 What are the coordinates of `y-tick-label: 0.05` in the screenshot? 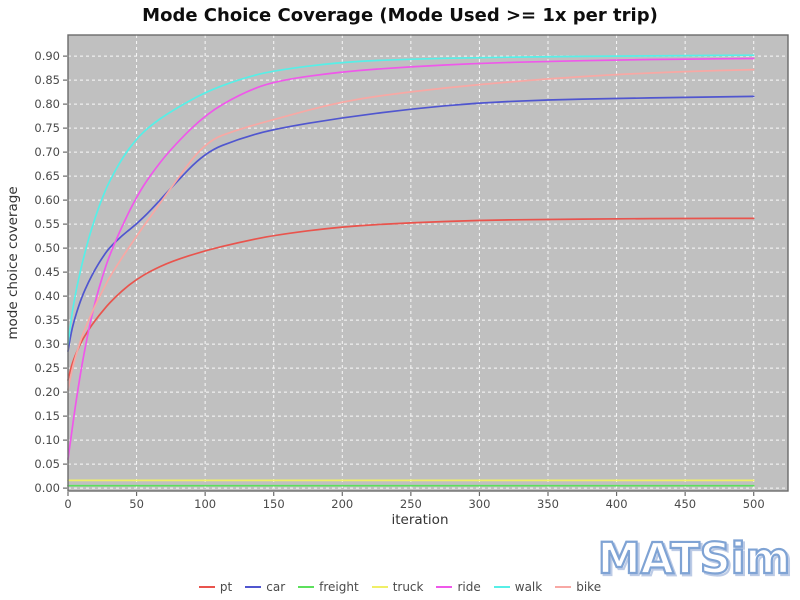 It's located at (47, 464).